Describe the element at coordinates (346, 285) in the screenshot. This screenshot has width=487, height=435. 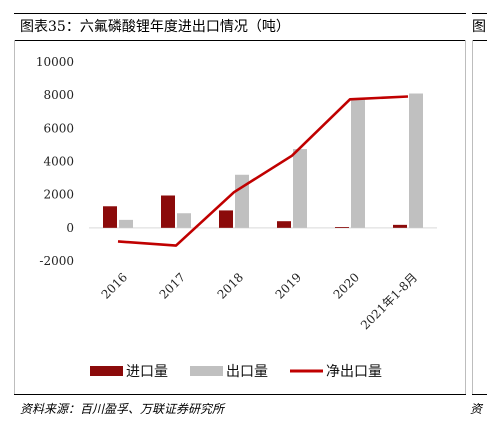
I see `x-tick-label-4: 2020` at that location.